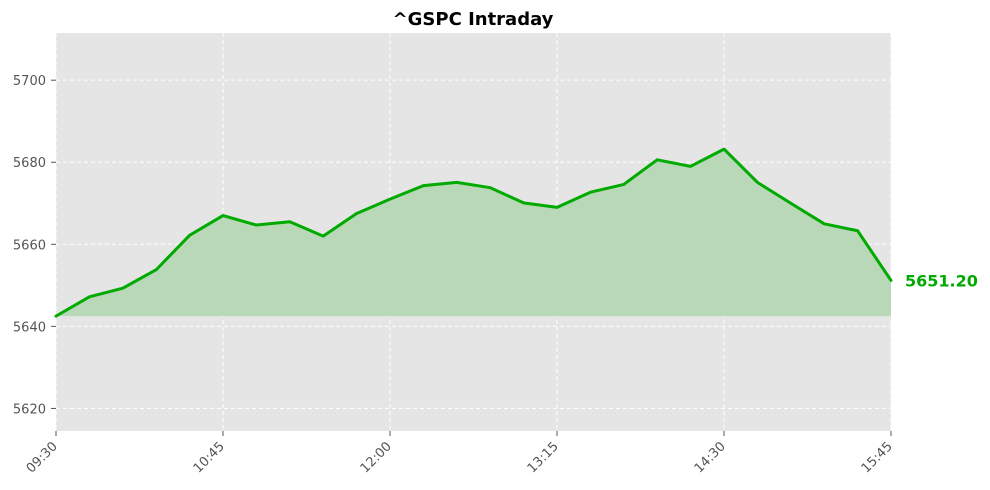 This screenshot has height=490, width=990. I want to click on x-tick-label: 10:45, so click(209, 457).